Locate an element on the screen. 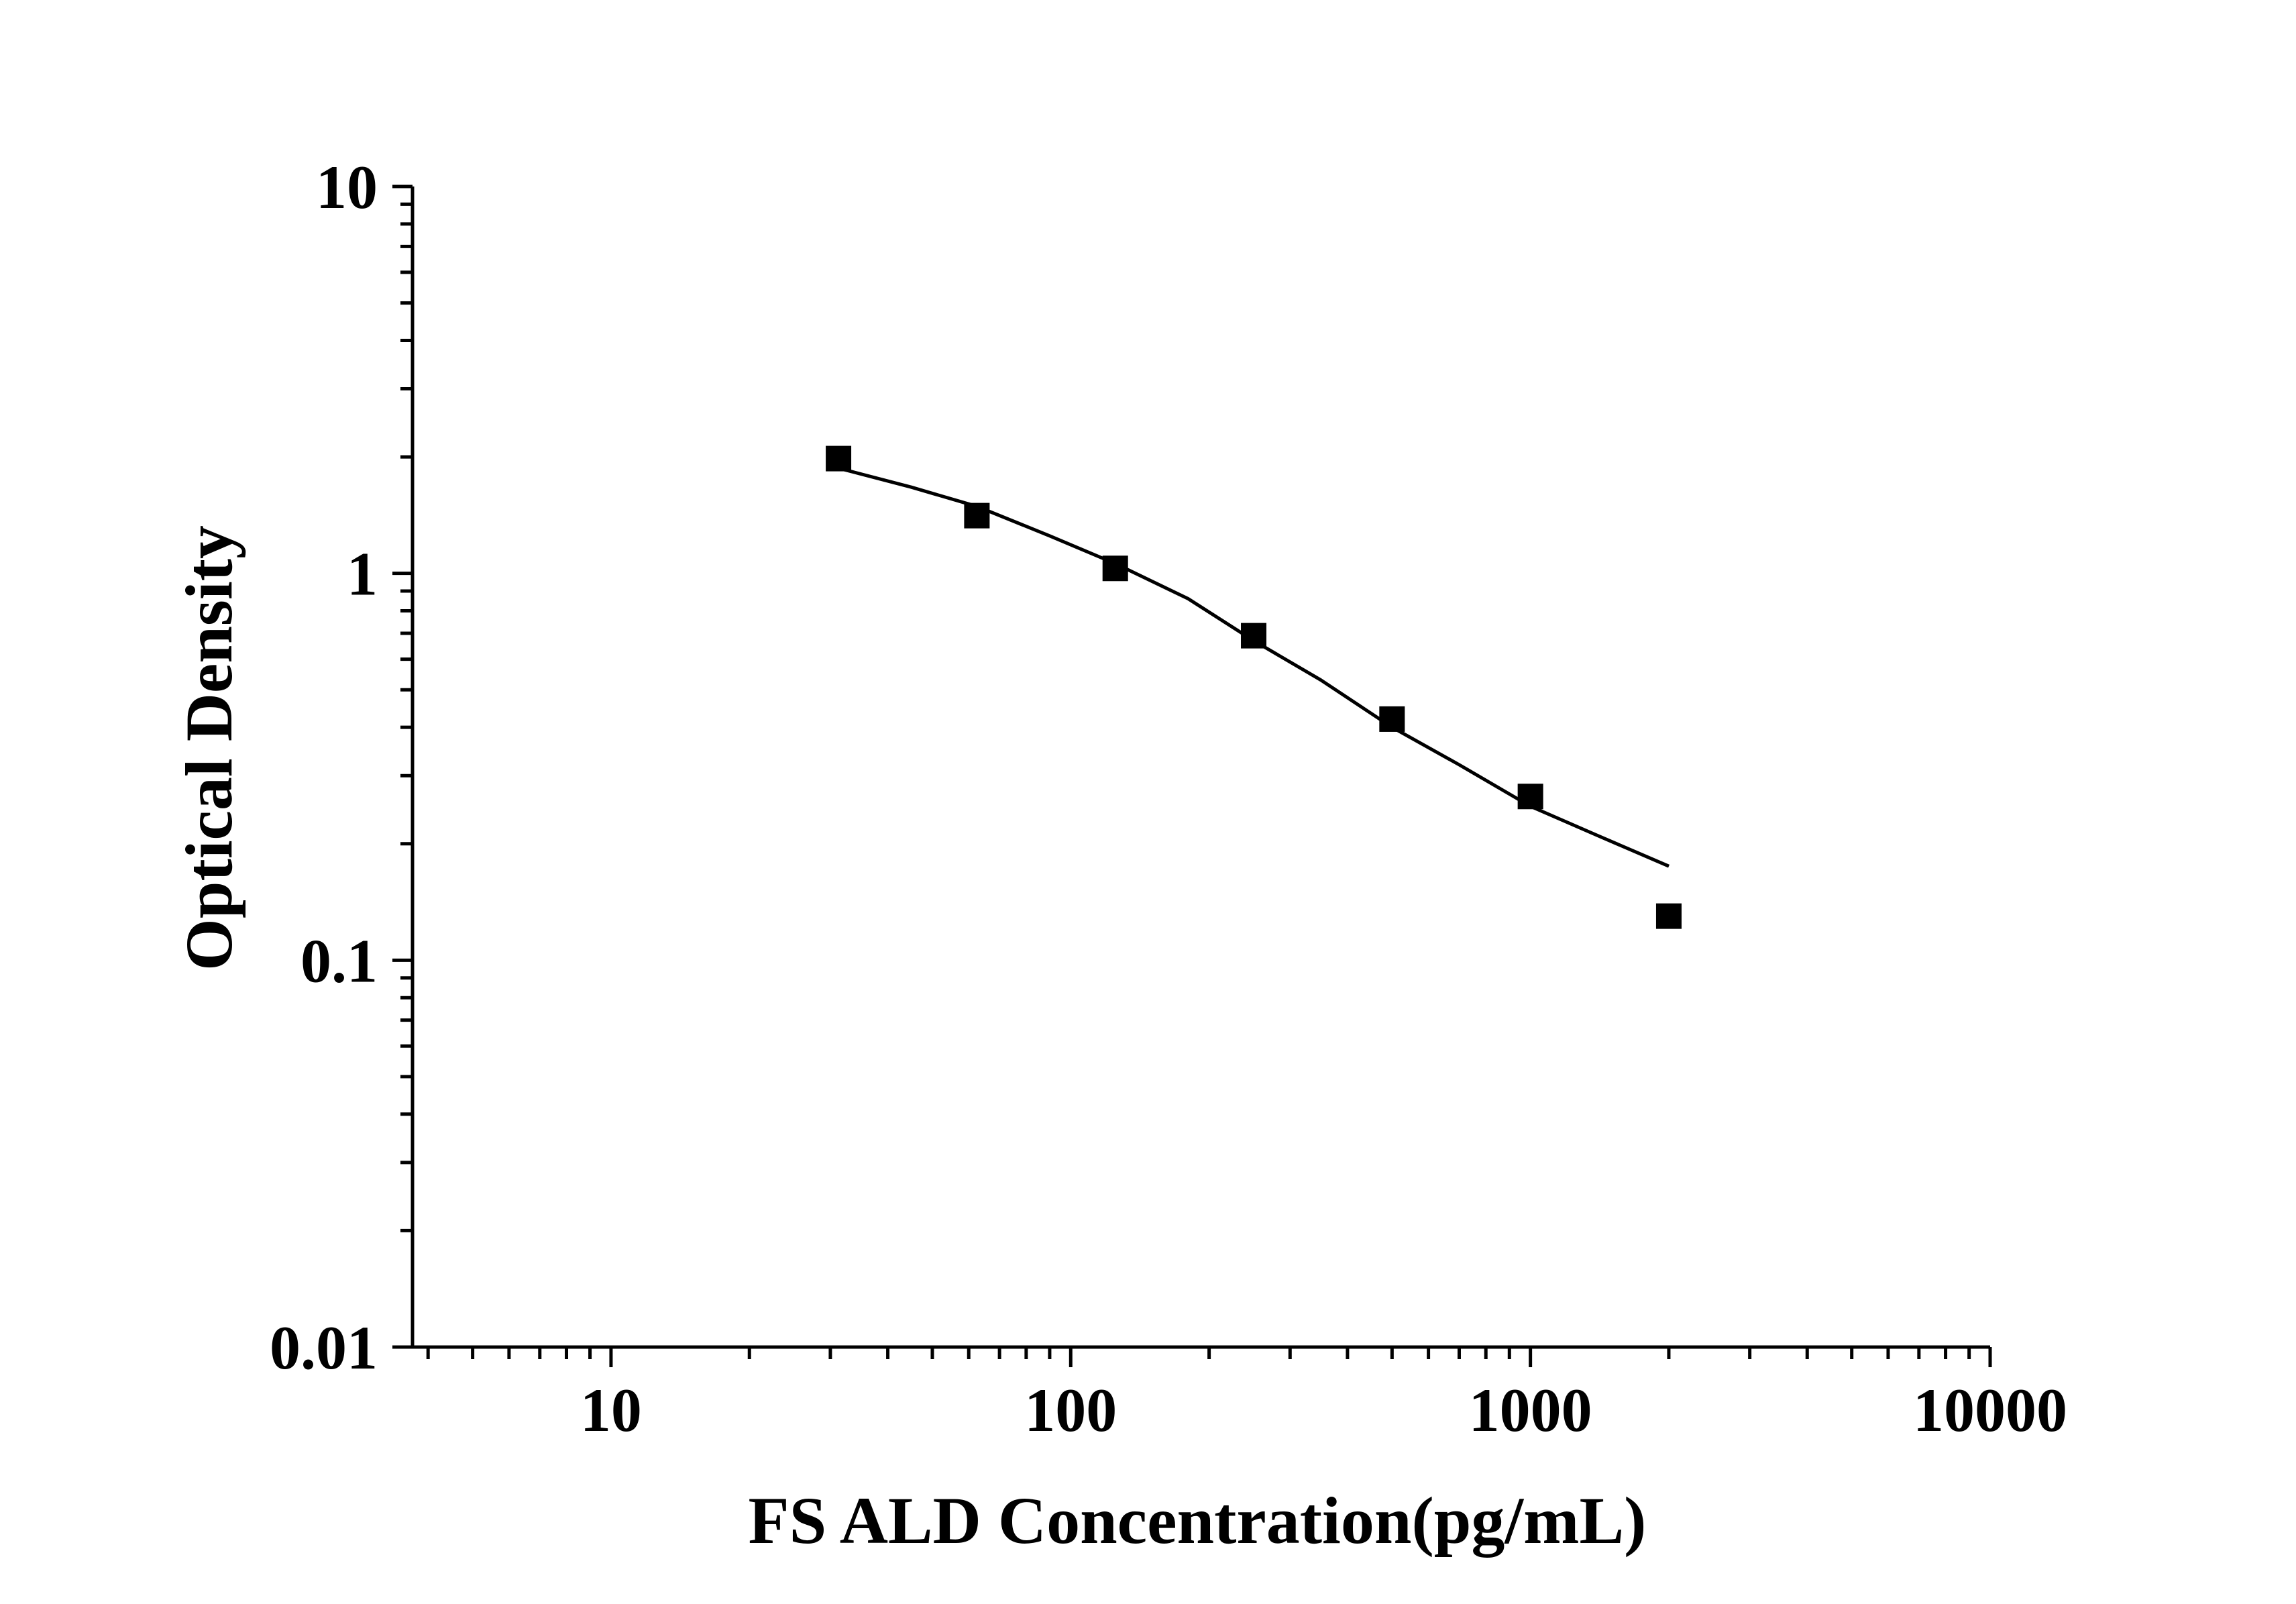  y-tick-label: 0.01 is located at coordinates (324, 1348).